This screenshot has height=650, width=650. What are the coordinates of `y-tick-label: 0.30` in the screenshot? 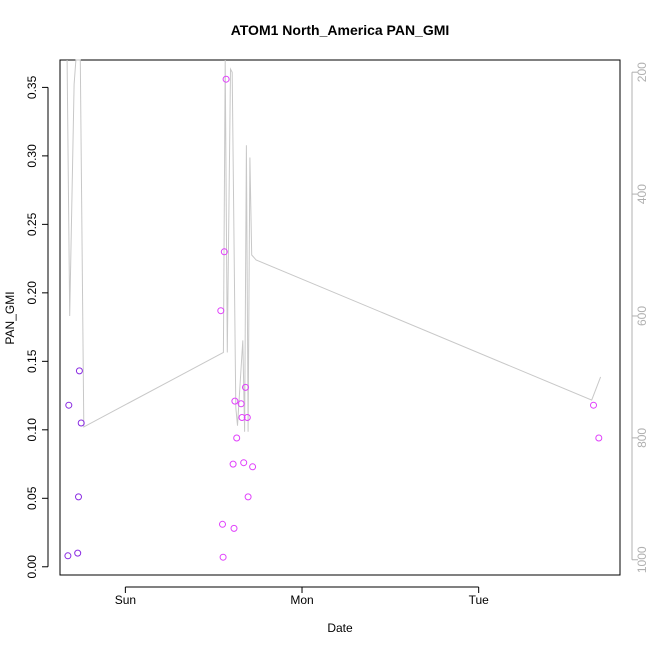 It's located at (32, 156).